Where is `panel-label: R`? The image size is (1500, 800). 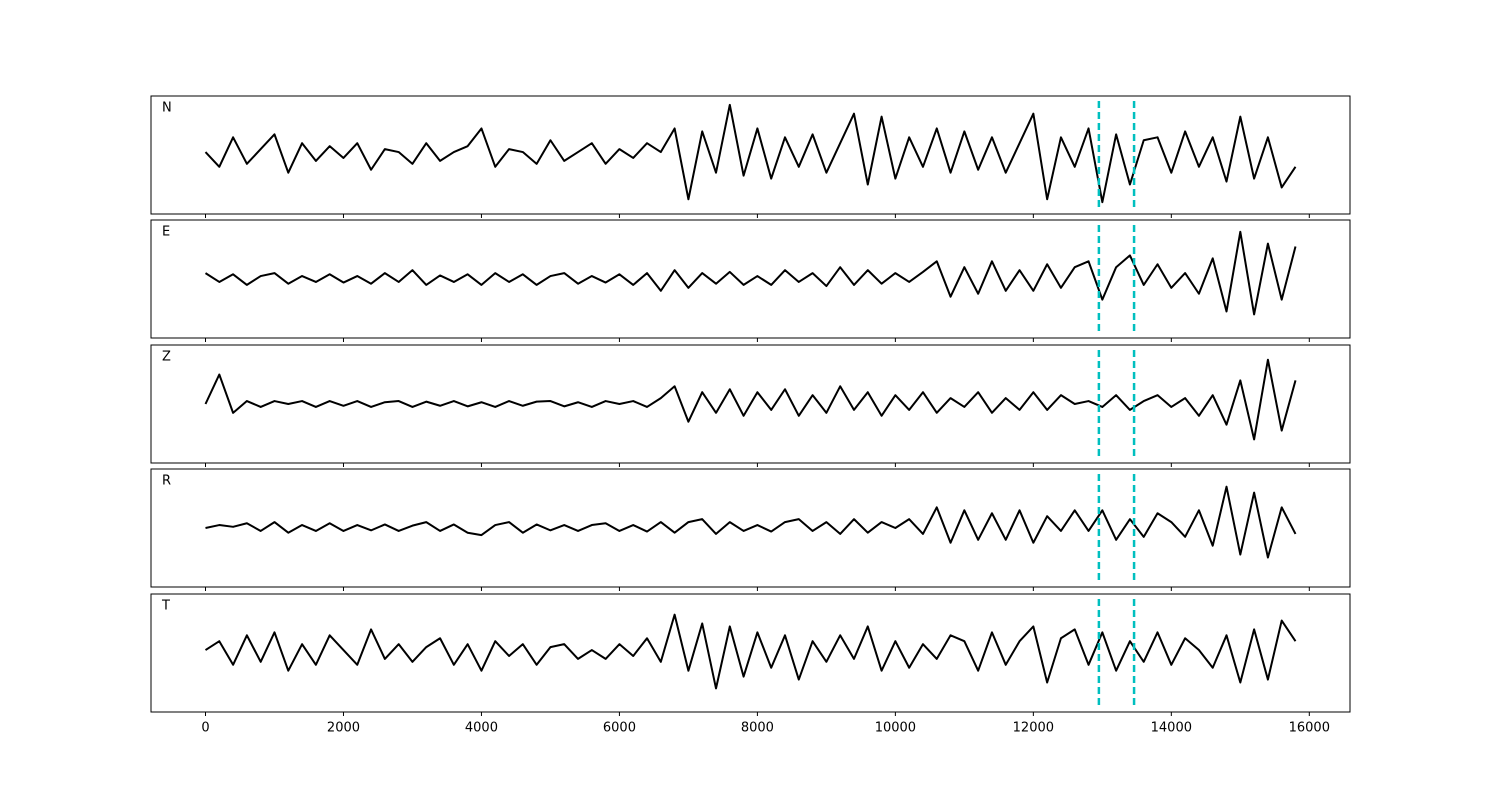
panel-label: R is located at coordinates (166, 481).